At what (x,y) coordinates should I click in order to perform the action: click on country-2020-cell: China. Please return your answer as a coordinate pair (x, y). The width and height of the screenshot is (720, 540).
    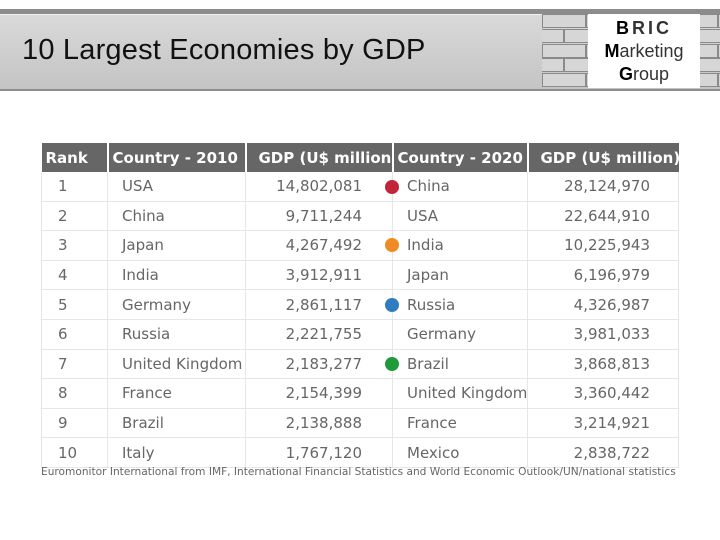
    Looking at the image, I should click on (460, 187).